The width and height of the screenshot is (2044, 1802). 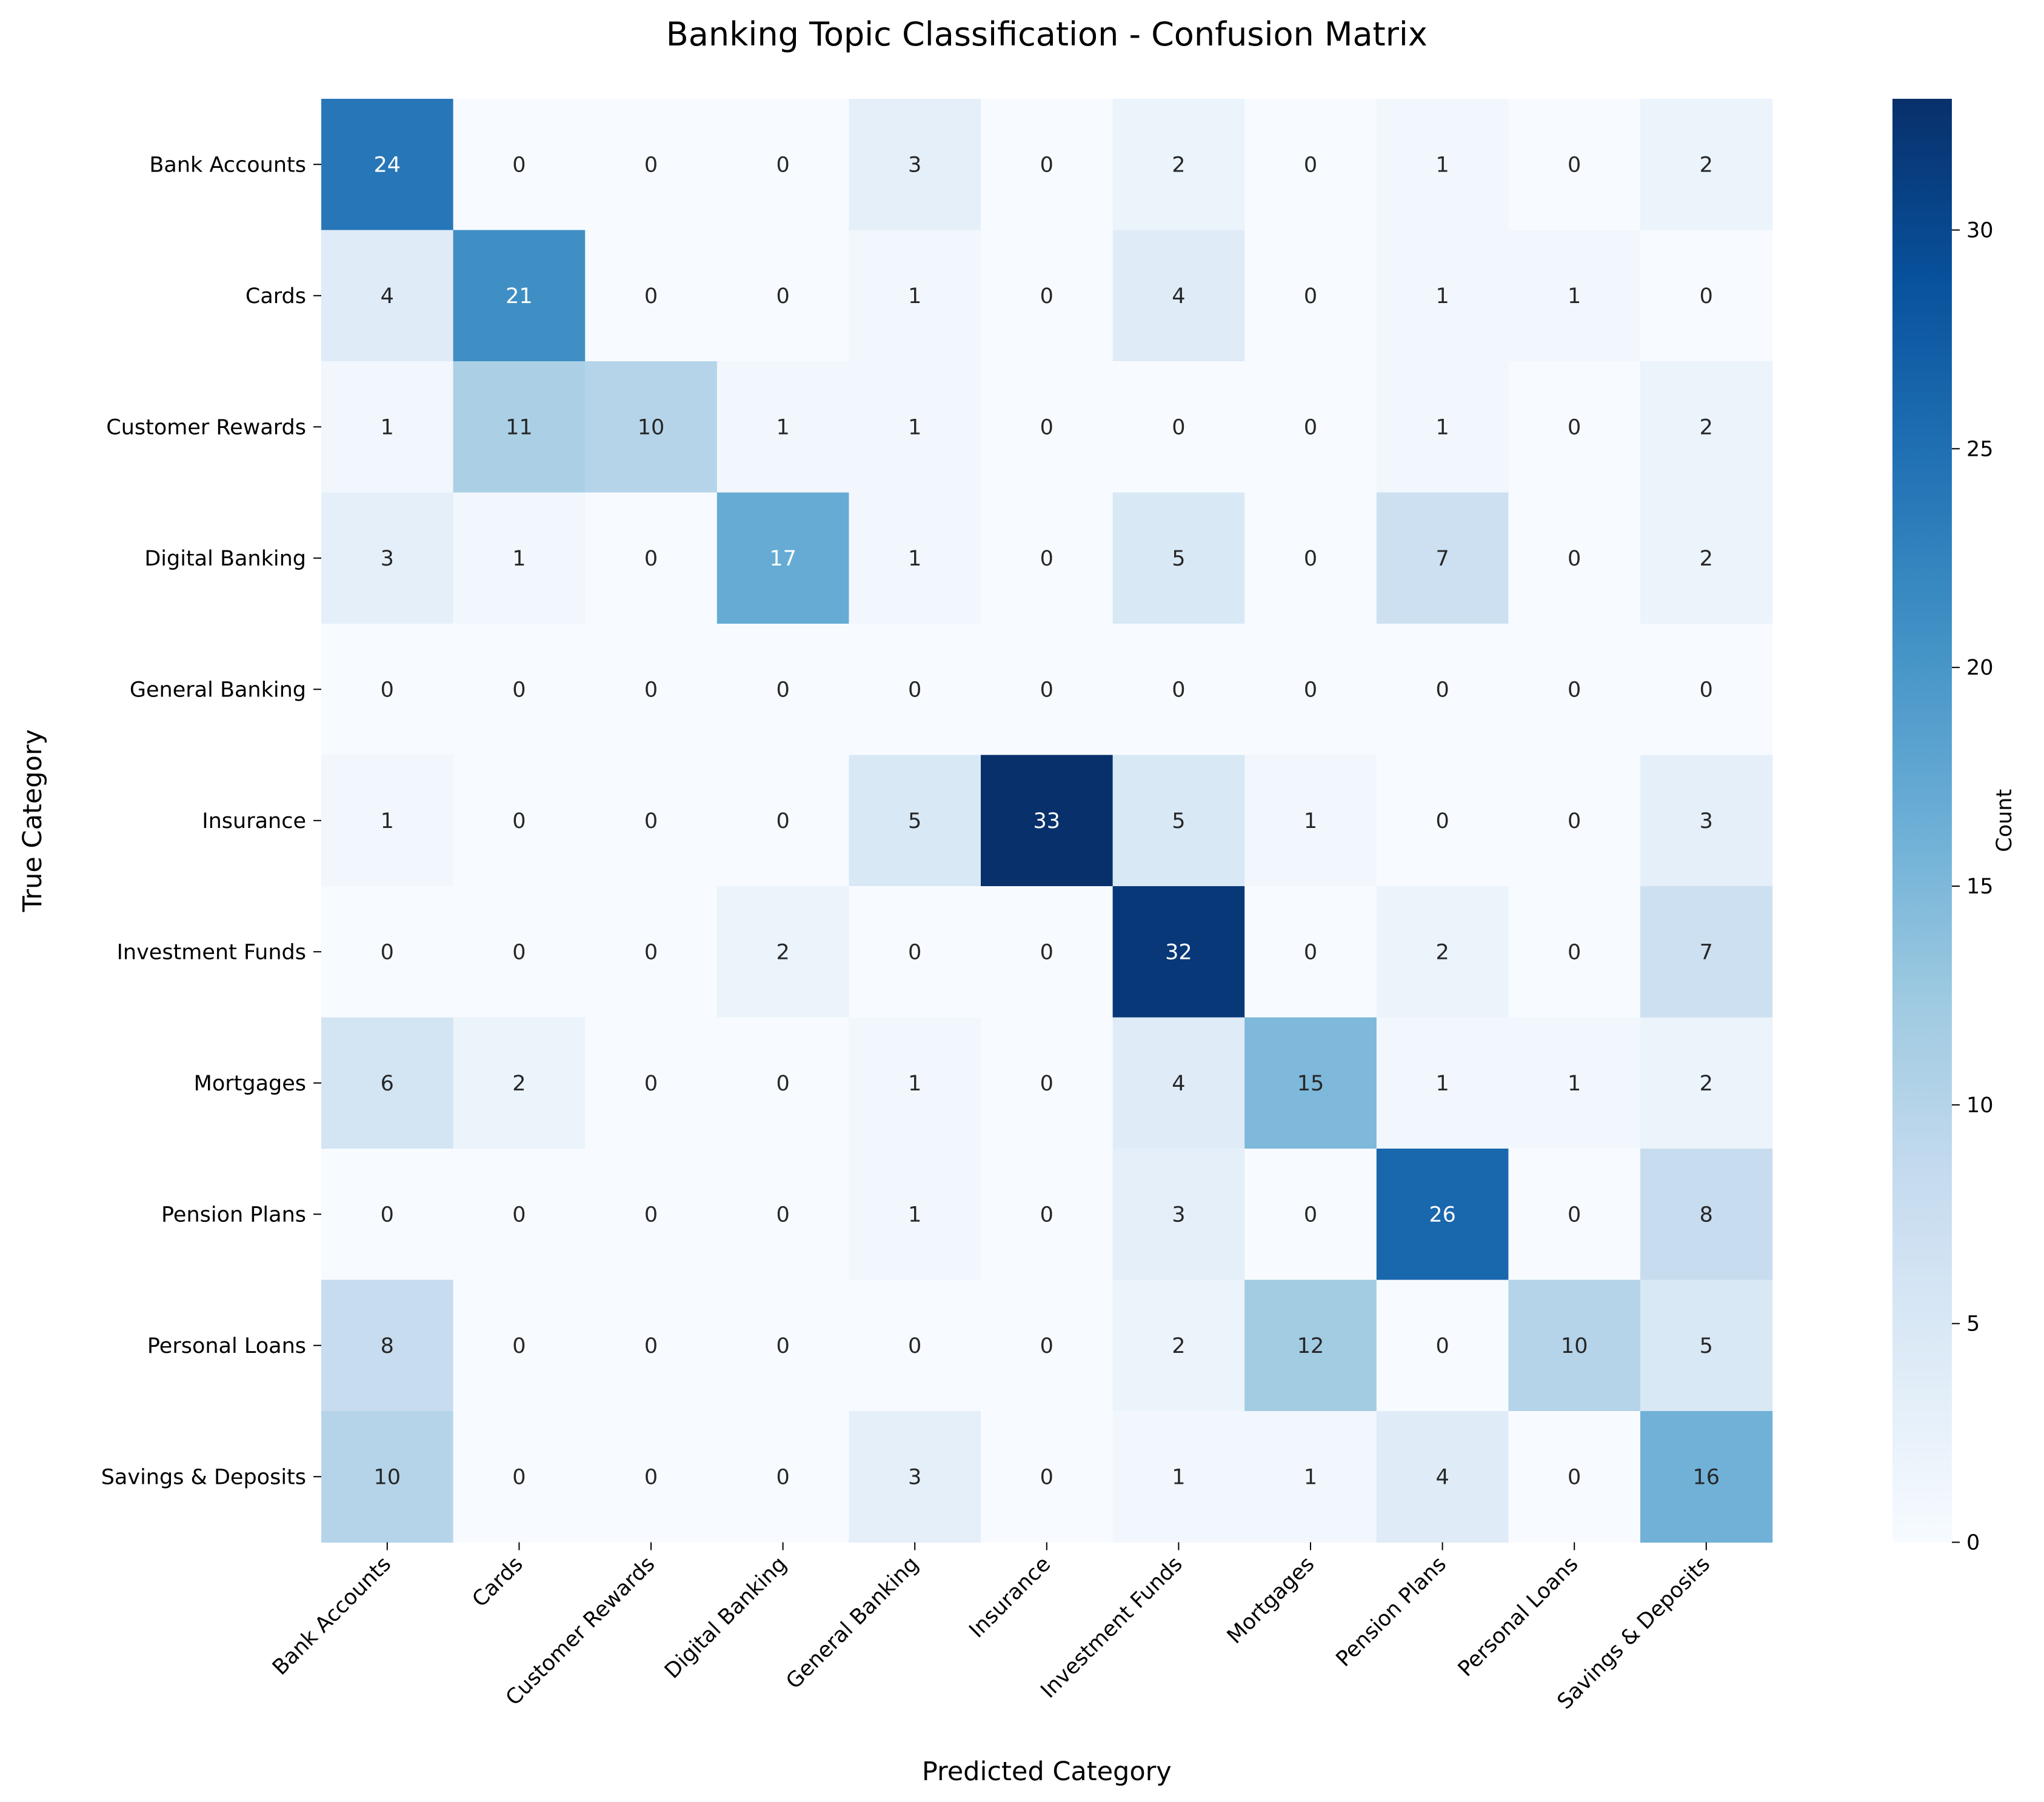 I want to click on x-tick-label: Pension Plans, so click(x=1391, y=1612).